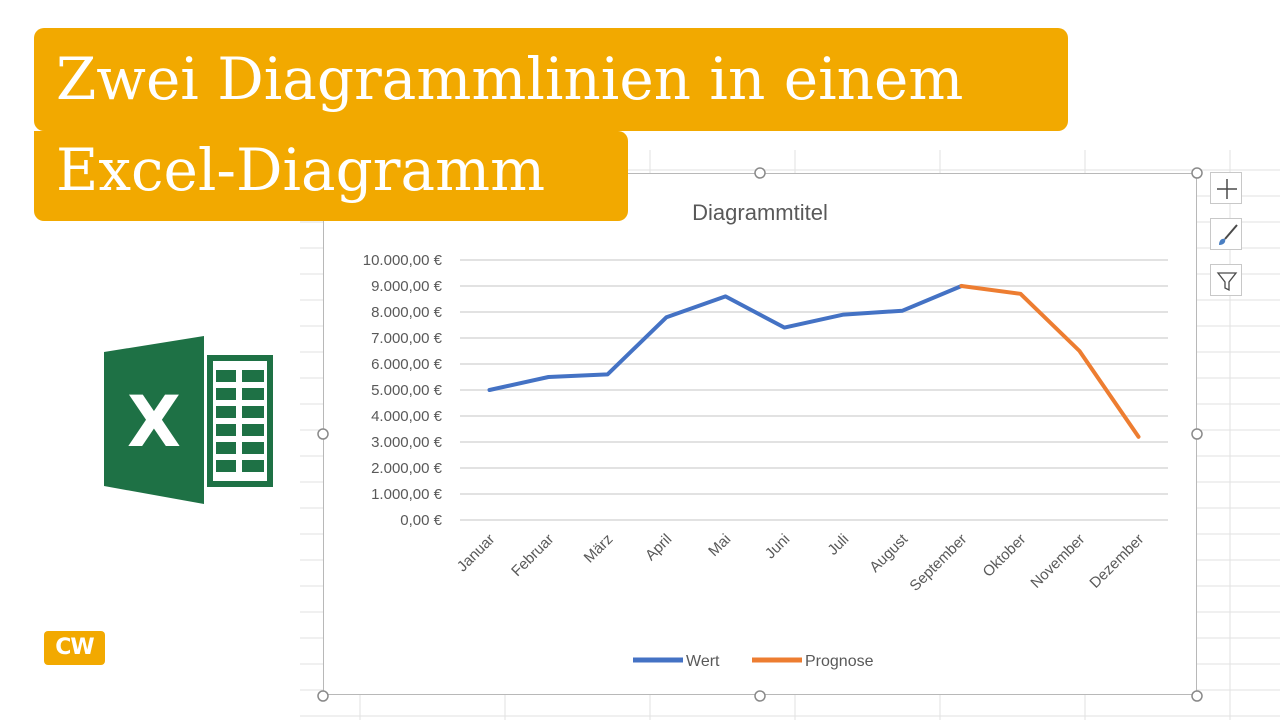 This screenshot has height=720, width=1280. I want to click on plus-icon, so click(1227, 189).